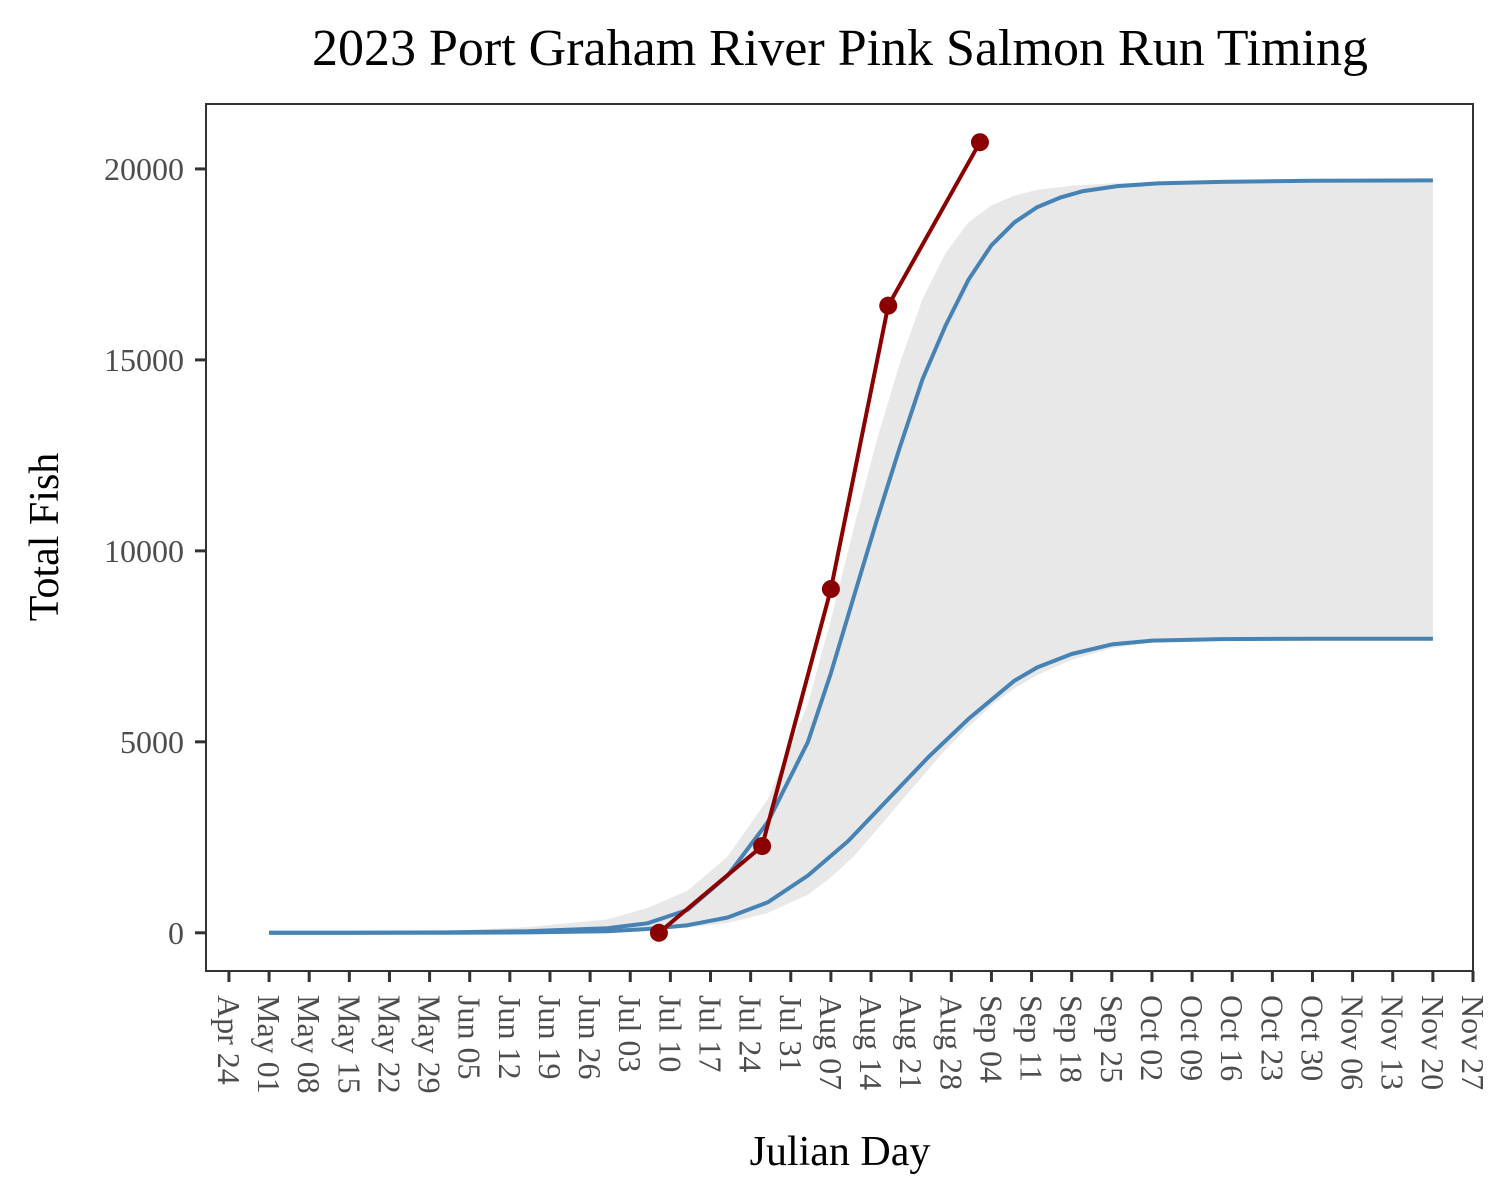 This screenshot has height=1200, width=1500. Describe the element at coordinates (152, 742) in the screenshot. I see `y-tick-label: 5000` at that location.